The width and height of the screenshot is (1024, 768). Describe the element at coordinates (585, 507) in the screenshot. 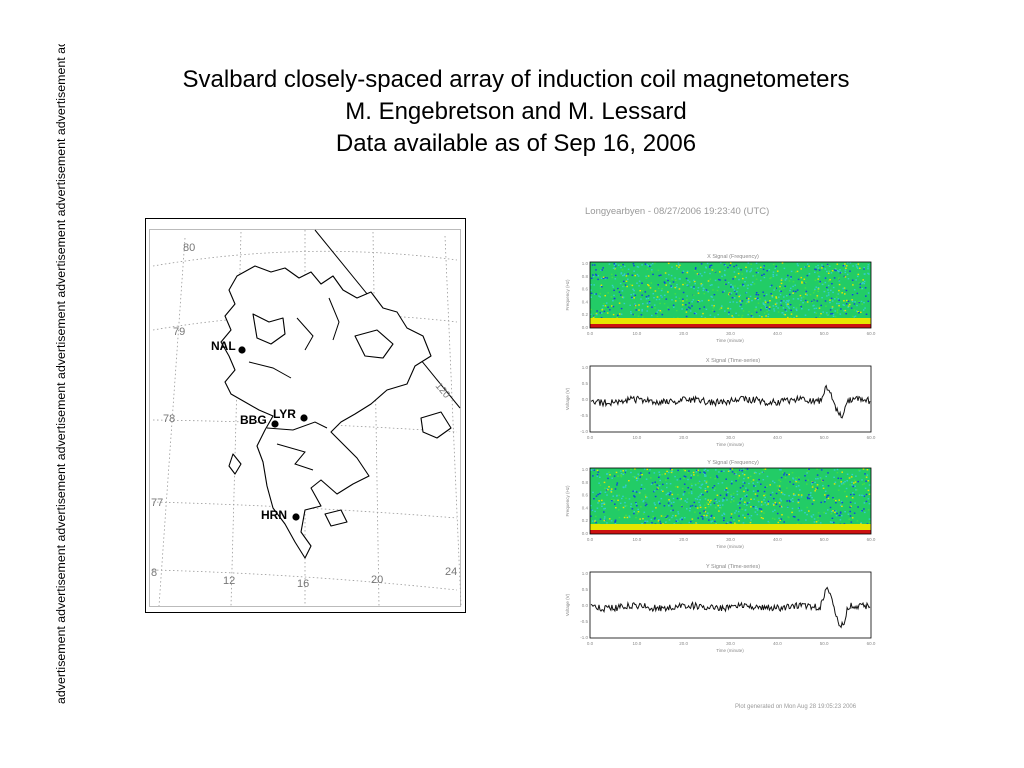

I see `y-tick-label: 0.4` at that location.